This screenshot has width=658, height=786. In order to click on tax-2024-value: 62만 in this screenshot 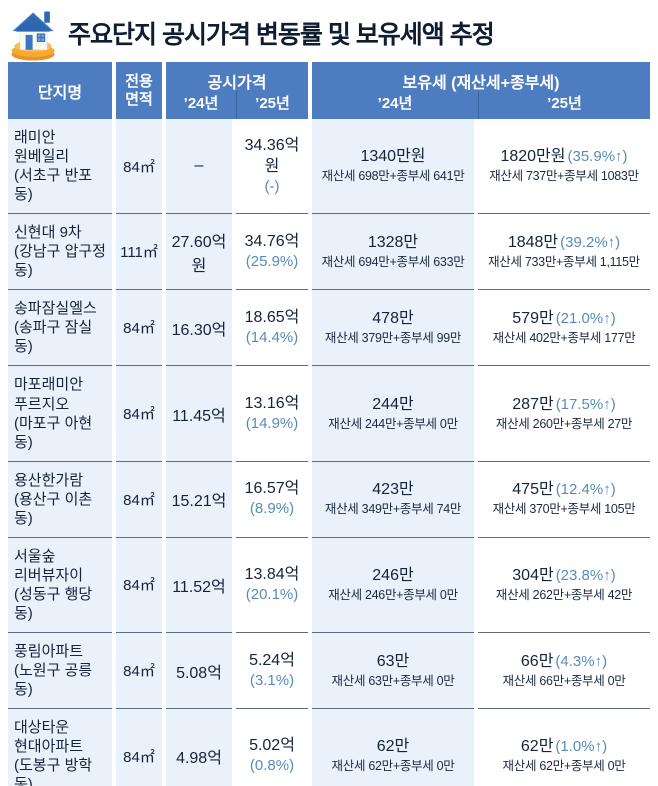, I will do `click(393, 747)`.